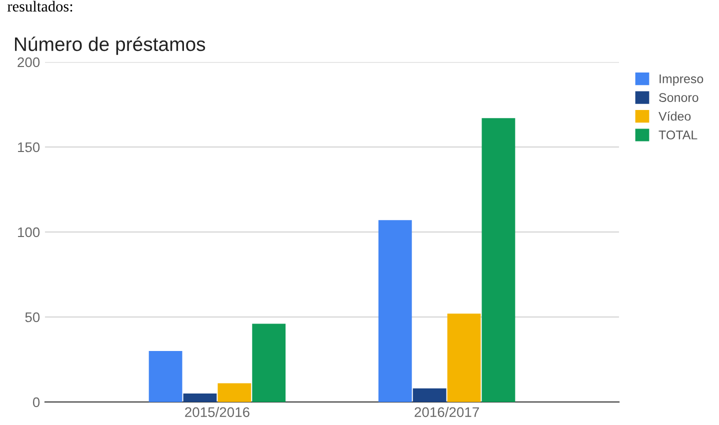 This screenshot has height=425, width=719. What do you see at coordinates (682, 80) in the screenshot?
I see `legend-label: Impreso` at bounding box center [682, 80].